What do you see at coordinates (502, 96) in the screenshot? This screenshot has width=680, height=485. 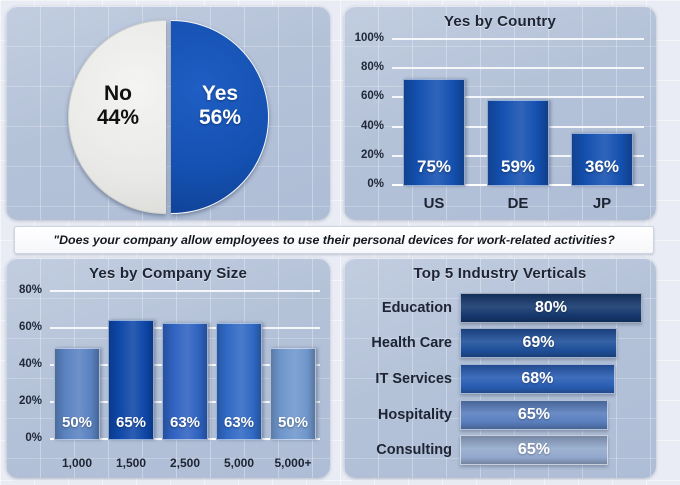 I see `country-gridline: 60%` at bounding box center [502, 96].